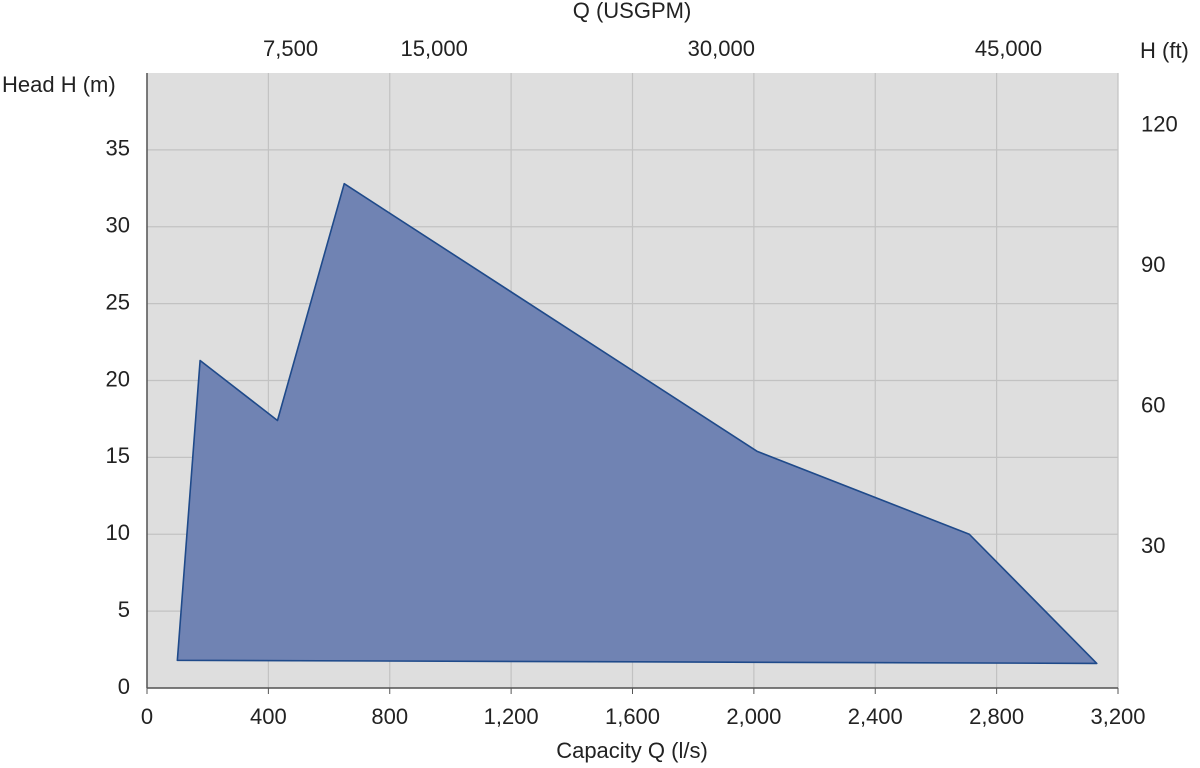  Describe the element at coordinates (290, 48) in the screenshot. I see `x2-tick-label: 7,500` at that location.